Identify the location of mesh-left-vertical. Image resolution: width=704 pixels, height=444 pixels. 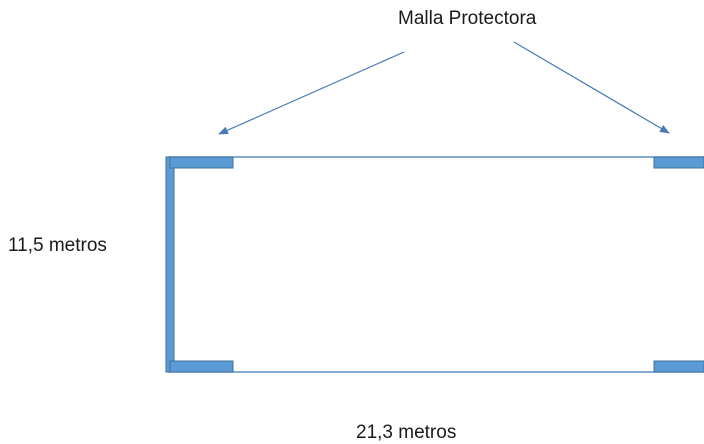
(170, 264).